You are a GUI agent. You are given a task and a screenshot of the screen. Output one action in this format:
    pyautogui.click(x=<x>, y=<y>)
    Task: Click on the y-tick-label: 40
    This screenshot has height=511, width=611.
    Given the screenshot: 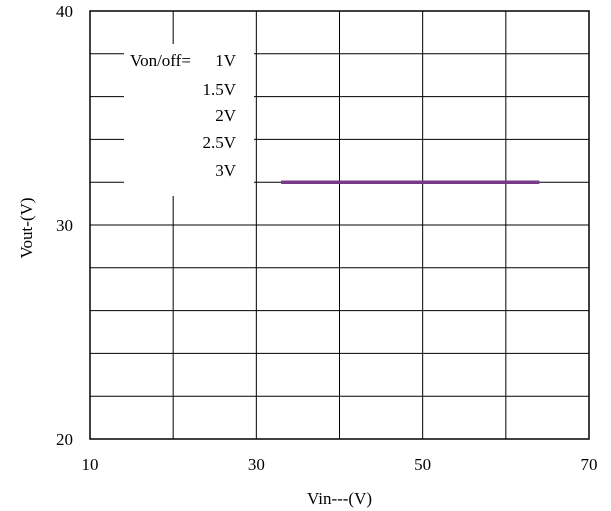 What is the action you would take?
    pyautogui.click(x=64, y=11)
    